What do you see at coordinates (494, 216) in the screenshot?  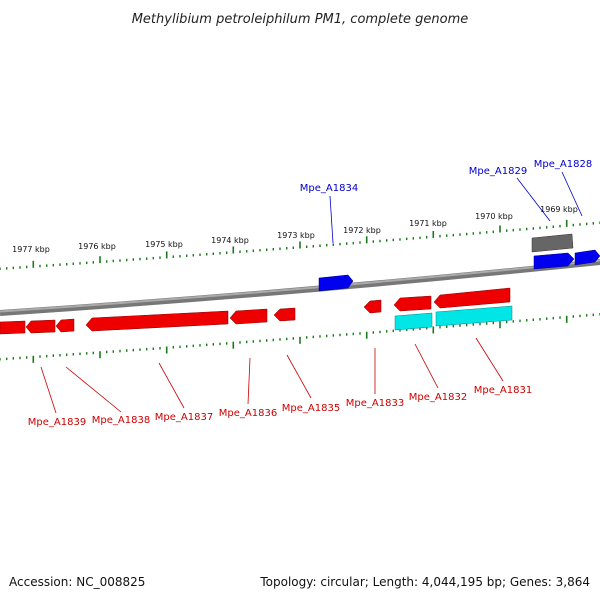 I see `scale-label-1970: 1970 kbp` at bounding box center [494, 216].